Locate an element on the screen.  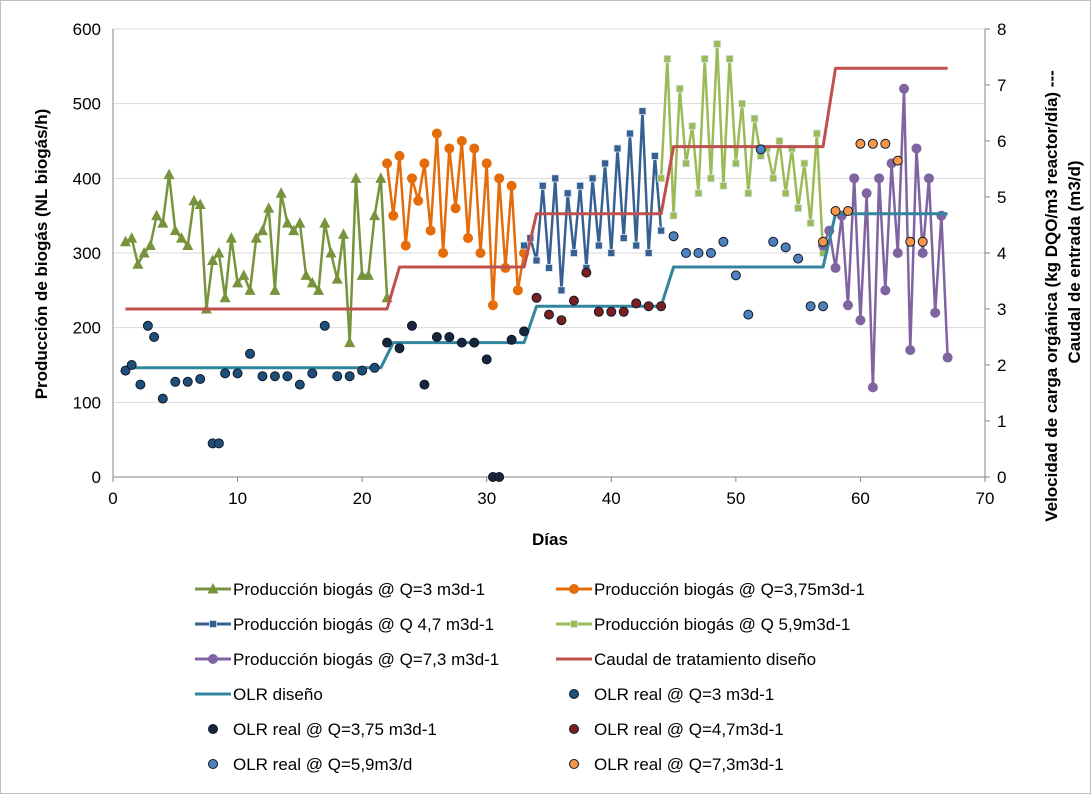
legend-item: Producción biogás @ Q=7,3 m3d-1 is located at coordinates (347, 659).